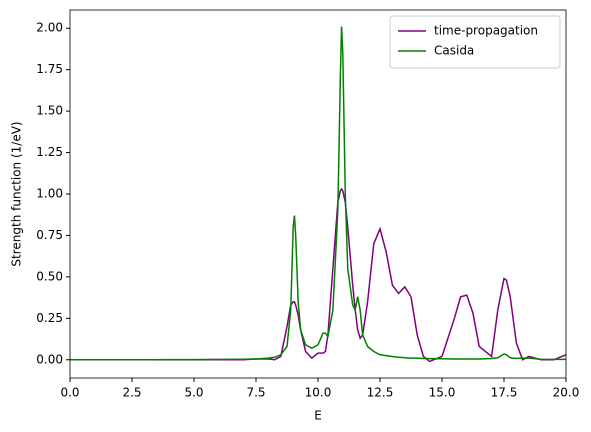 The width and height of the screenshot is (591, 432). Describe the element at coordinates (49, 152) in the screenshot. I see `y-tick-label: 1.25` at that location.